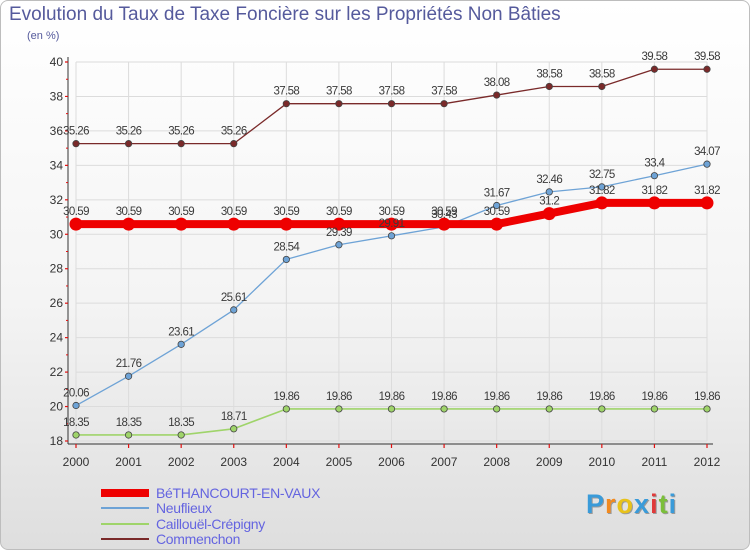 This screenshot has width=750, height=550. Describe the element at coordinates (57, 234) in the screenshot. I see `y-tick-label: 30` at that location.